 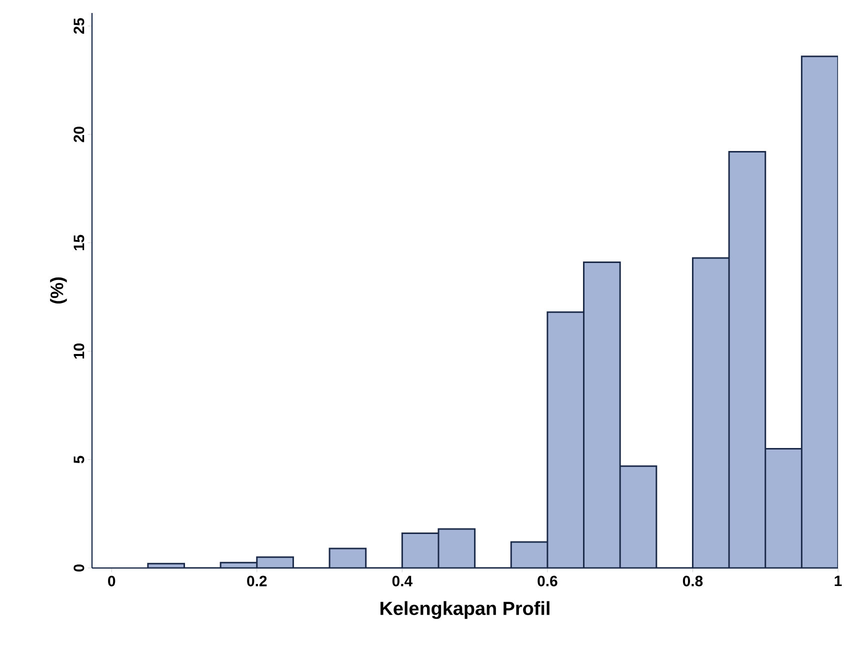 I want to click on x-axis-title: Kelengkapan Profil, so click(x=465, y=610).